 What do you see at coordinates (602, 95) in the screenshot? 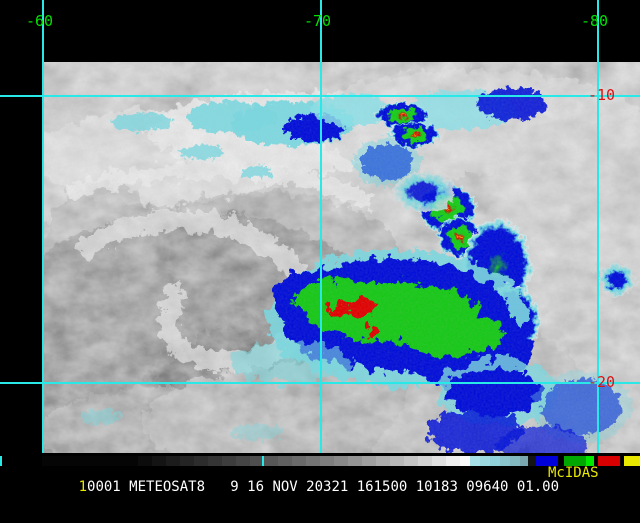
I see `lat-label-minus-10: -10` at bounding box center [602, 95].